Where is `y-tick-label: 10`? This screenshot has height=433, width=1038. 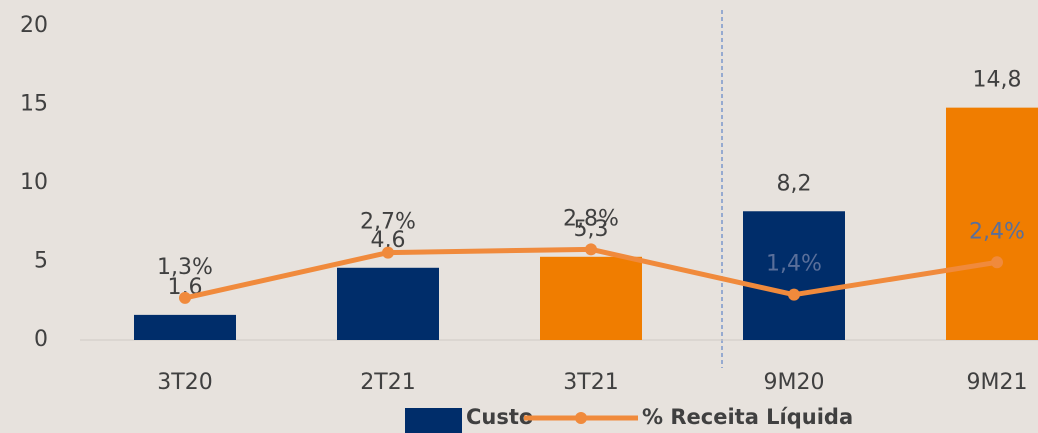
y-tick-label: 10 is located at coordinates (34, 182).